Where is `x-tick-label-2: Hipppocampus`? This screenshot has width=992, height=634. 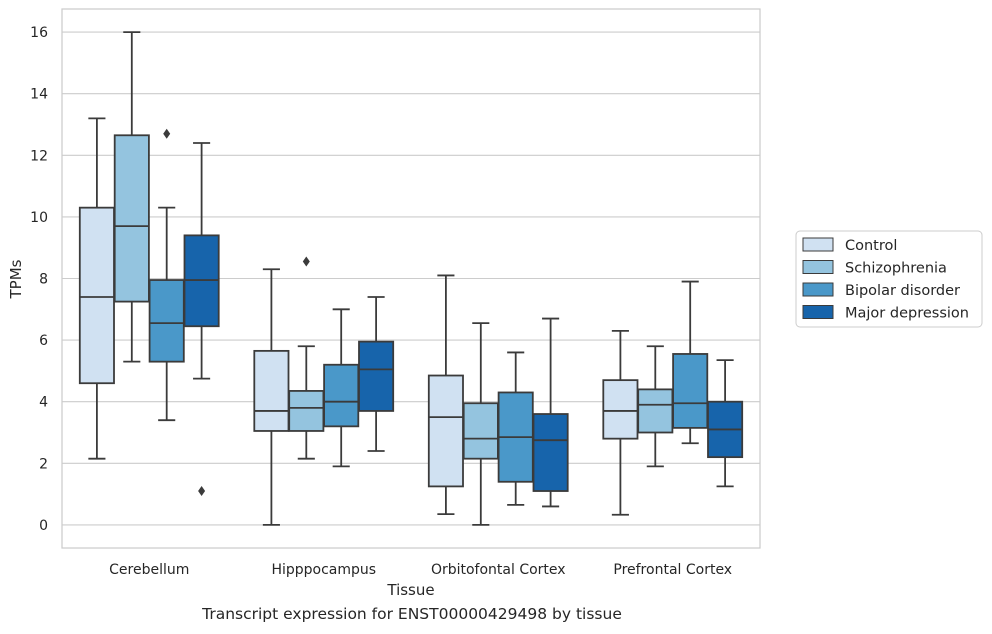 x-tick-label-2: Hipppocampus is located at coordinates (323, 570).